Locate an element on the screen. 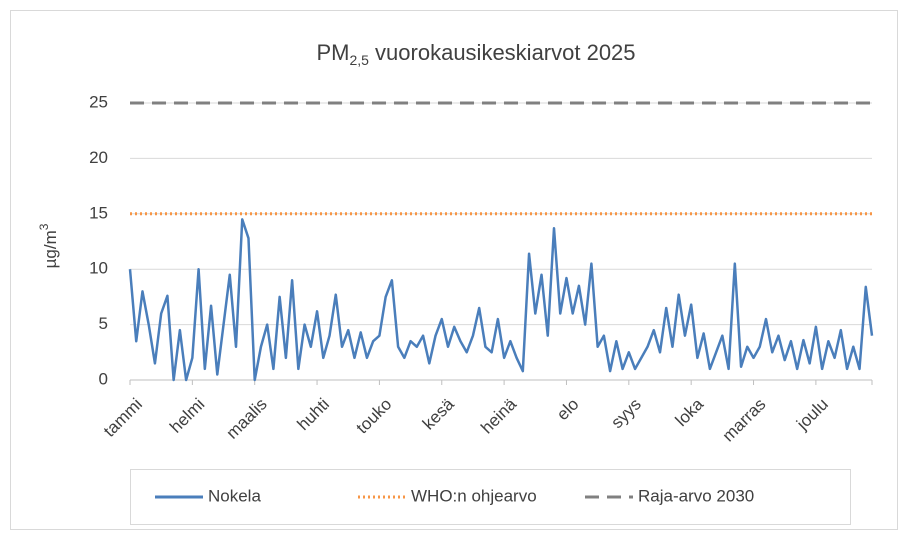 Image resolution: width=909 pixels, height=541 pixels. y-tick-label: 0 is located at coordinates (103, 378).